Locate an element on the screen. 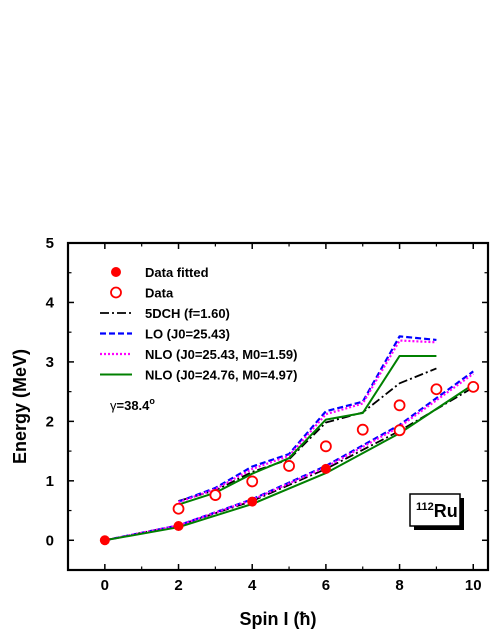  x-tick-label: 2 is located at coordinates (178, 585).